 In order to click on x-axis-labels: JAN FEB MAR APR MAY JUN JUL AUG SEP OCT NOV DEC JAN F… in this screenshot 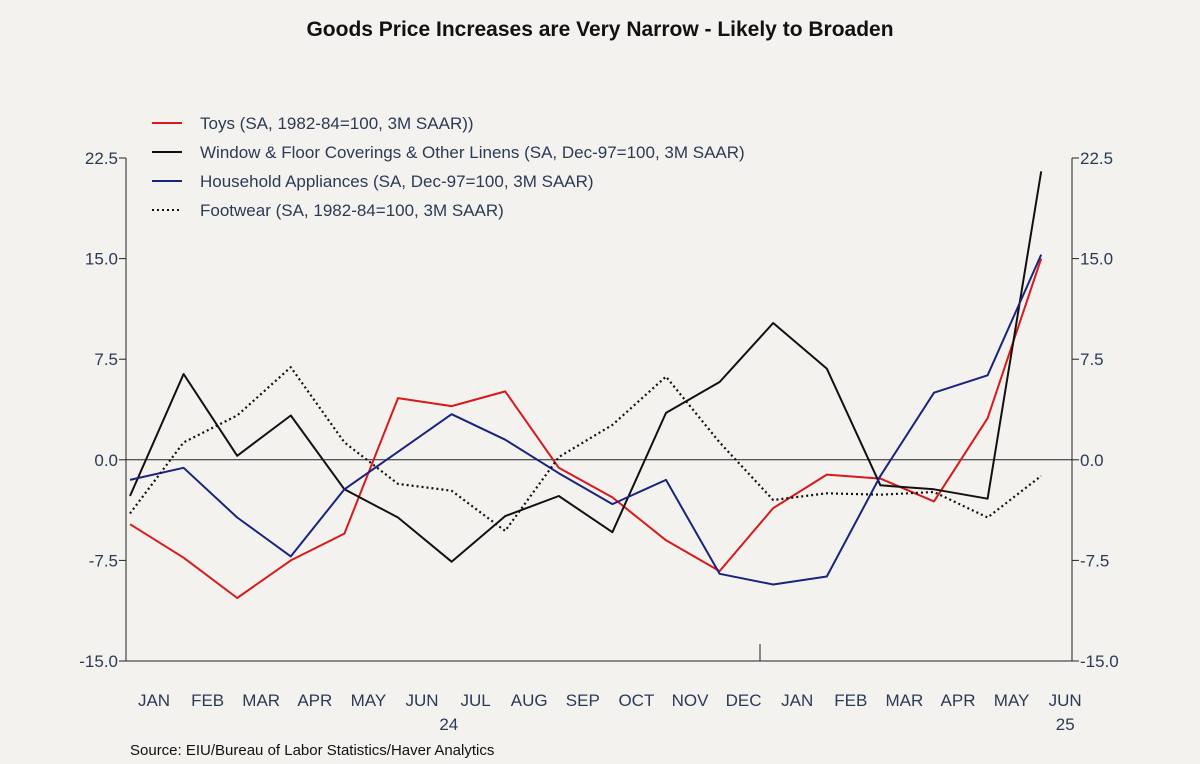, I will do `click(610, 700)`.